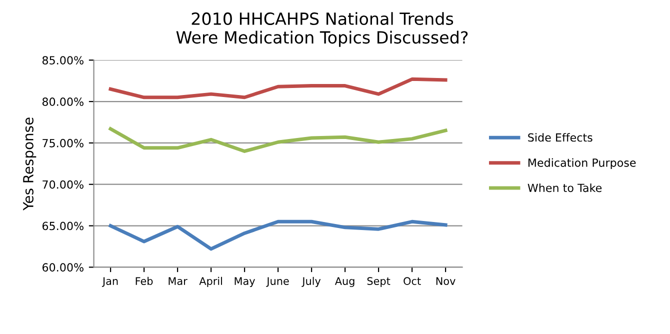 The width and height of the screenshot is (670, 334). I want to click on x-tick-label: April, so click(210, 282).